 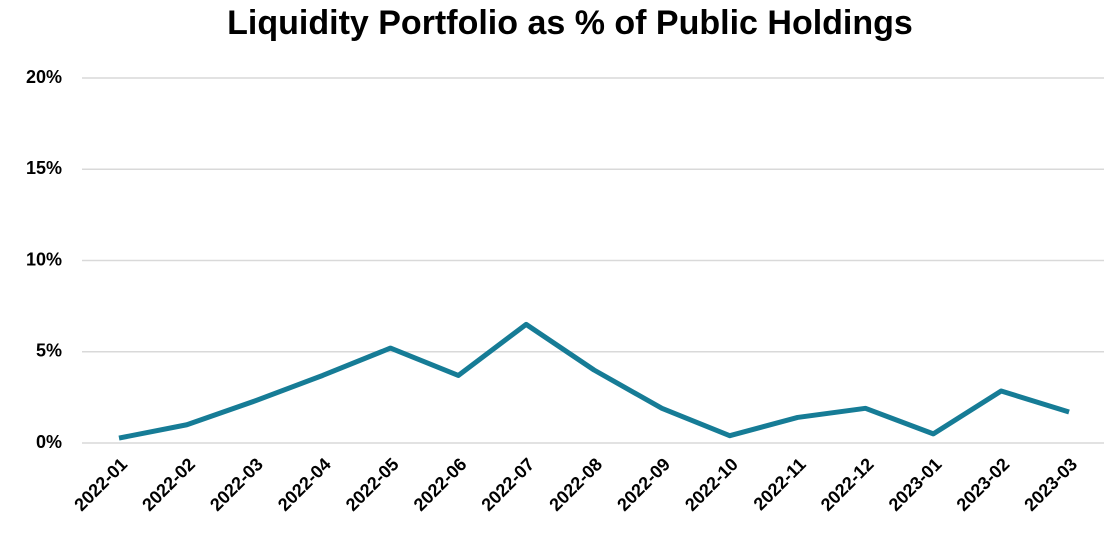 What do you see at coordinates (372, 484) in the screenshot?
I see `x-tick-label: 2022-05` at bounding box center [372, 484].